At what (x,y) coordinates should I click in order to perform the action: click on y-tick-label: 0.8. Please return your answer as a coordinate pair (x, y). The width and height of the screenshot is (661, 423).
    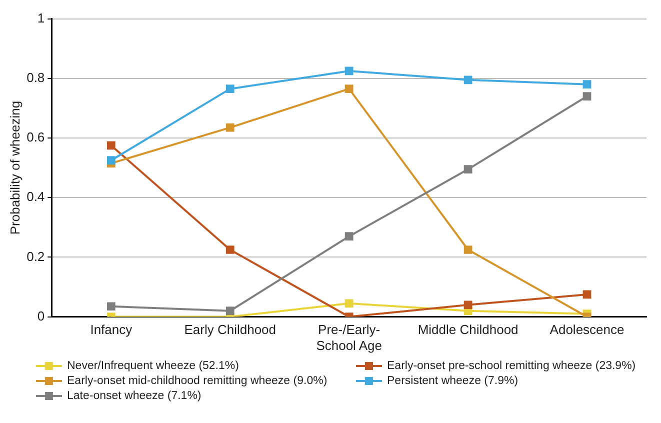
    Looking at the image, I should click on (35, 77).